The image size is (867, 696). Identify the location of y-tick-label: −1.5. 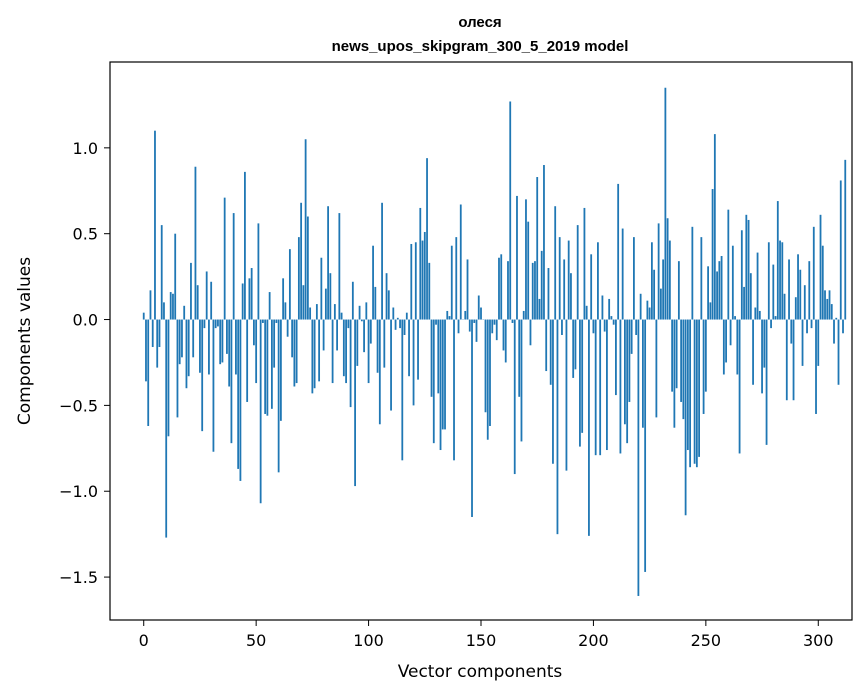
(78, 577).